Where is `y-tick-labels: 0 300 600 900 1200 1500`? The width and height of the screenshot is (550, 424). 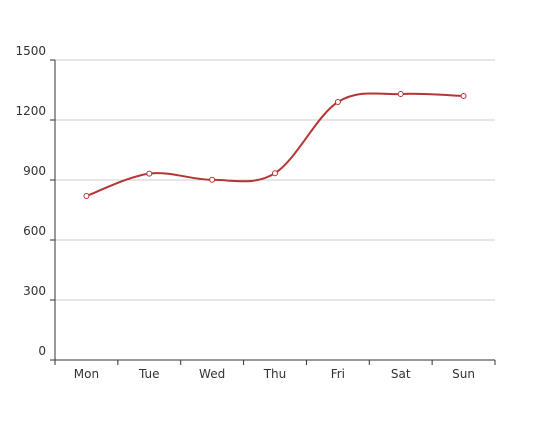 y-tick-labels: 0 300 600 900 1200 1500 is located at coordinates (30, 201).